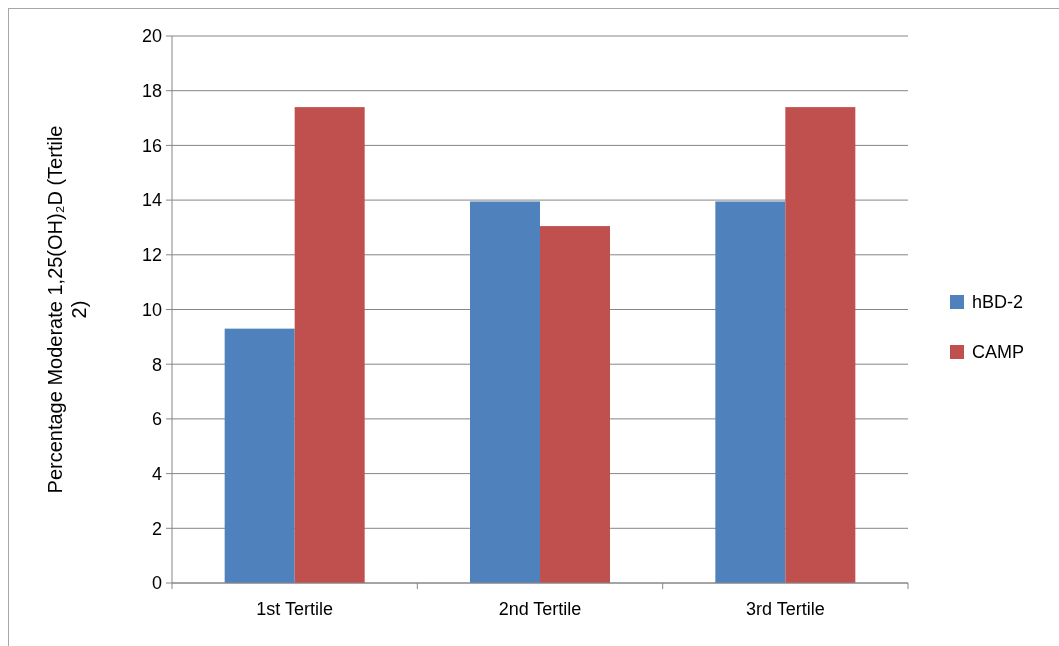 This screenshot has width=1059, height=646. I want to click on y-tick-label: 2, so click(156, 528).